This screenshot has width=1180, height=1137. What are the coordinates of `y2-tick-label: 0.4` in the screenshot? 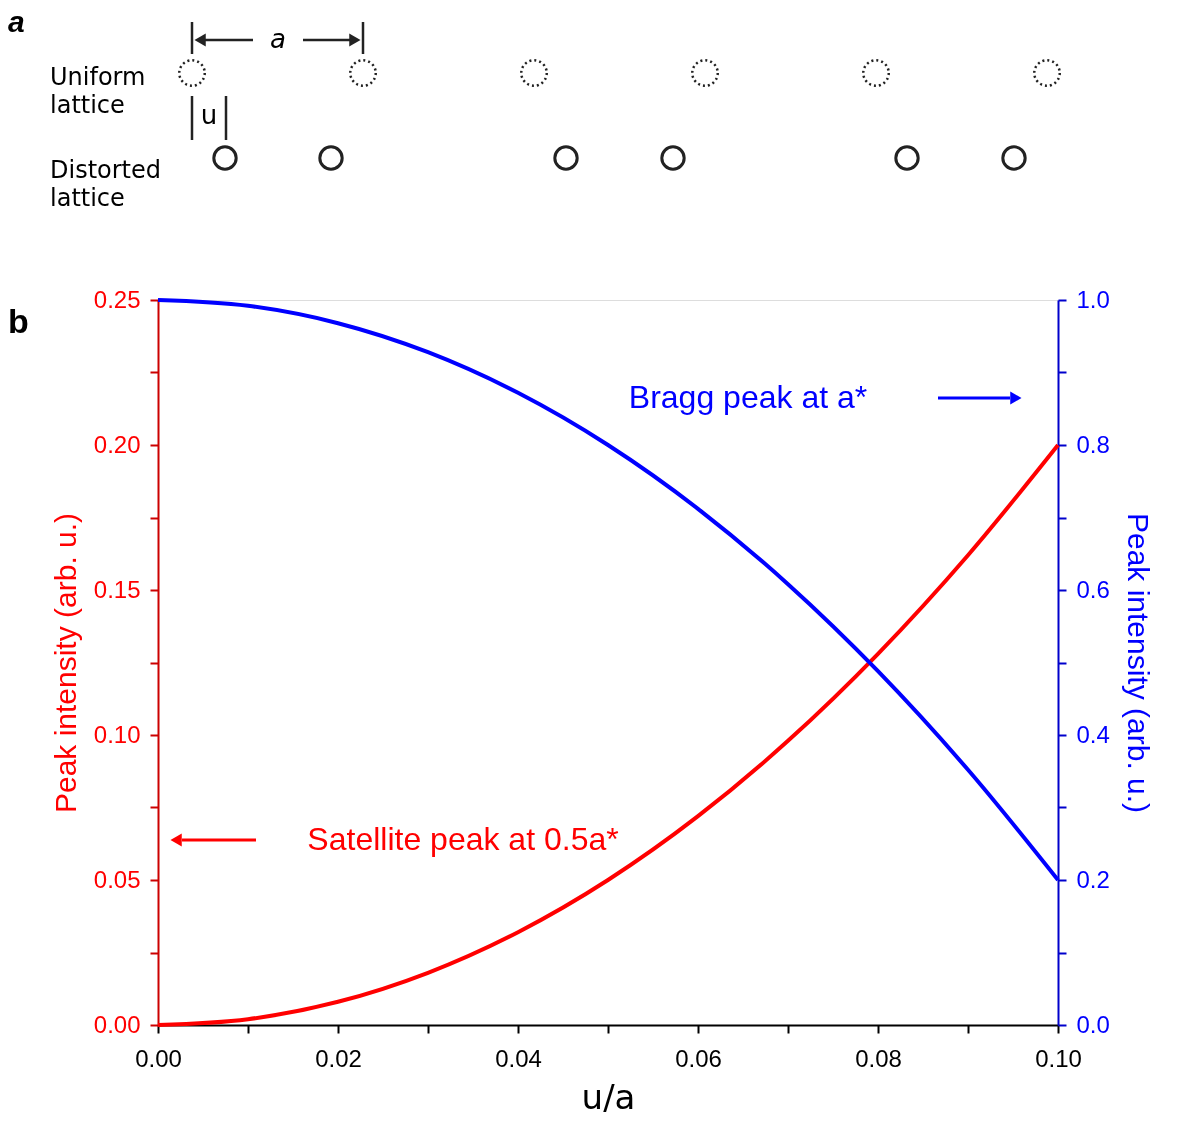 It's located at (1093, 734).